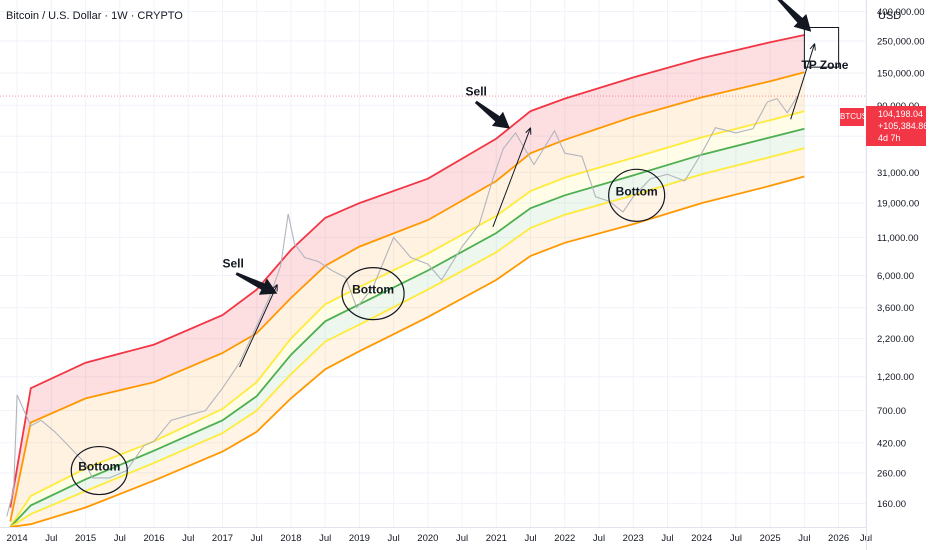  I want to click on symbol-badge: BTCUSD, so click(856, 117).